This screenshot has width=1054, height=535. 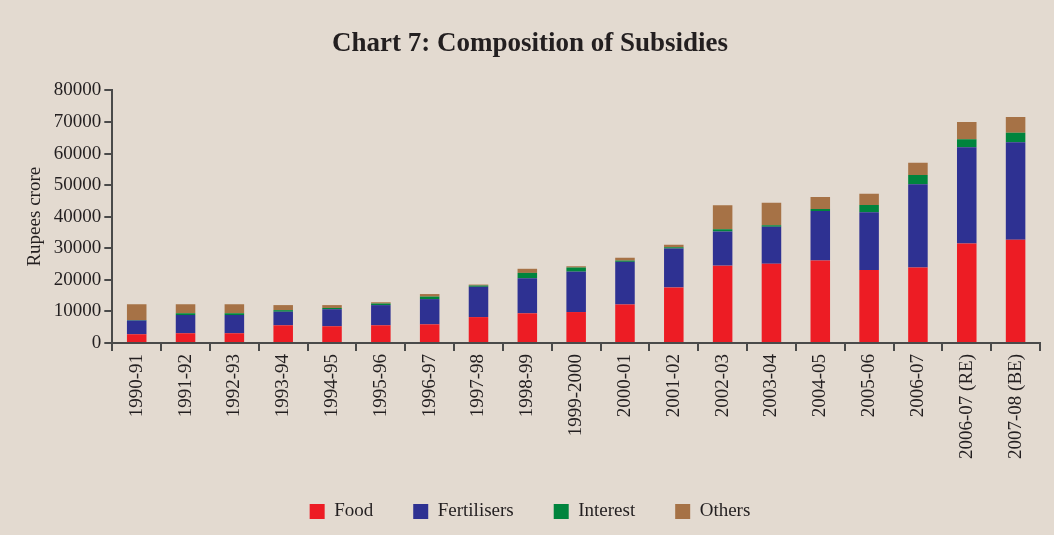 I want to click on x-tick-label: 1995-96, so click(x=379, y=385).